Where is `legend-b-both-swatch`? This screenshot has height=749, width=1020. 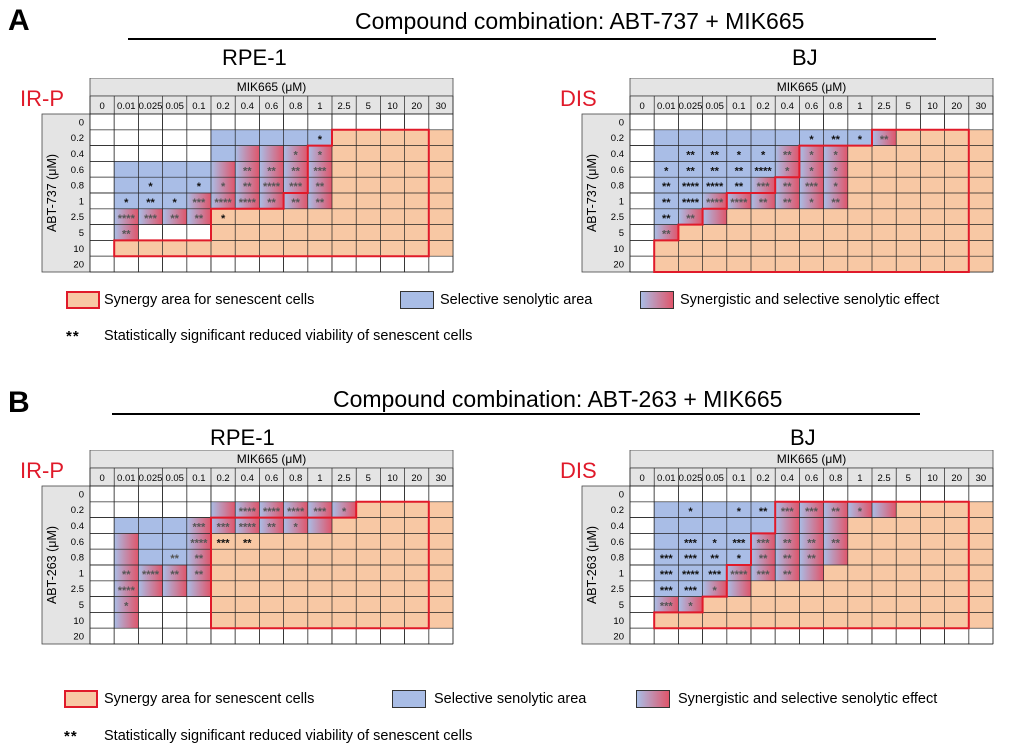
legend-b-both-swatch is located at coordinates (653, 699).